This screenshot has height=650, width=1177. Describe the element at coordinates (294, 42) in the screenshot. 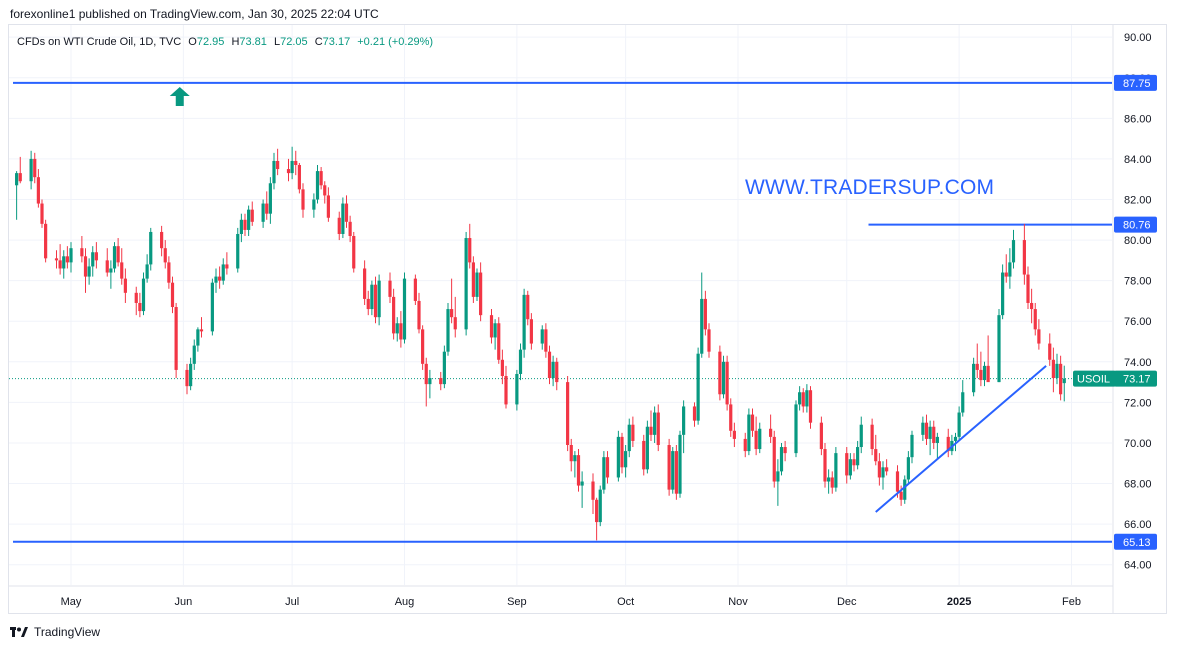

I see `low-value: 72.05` at that location.